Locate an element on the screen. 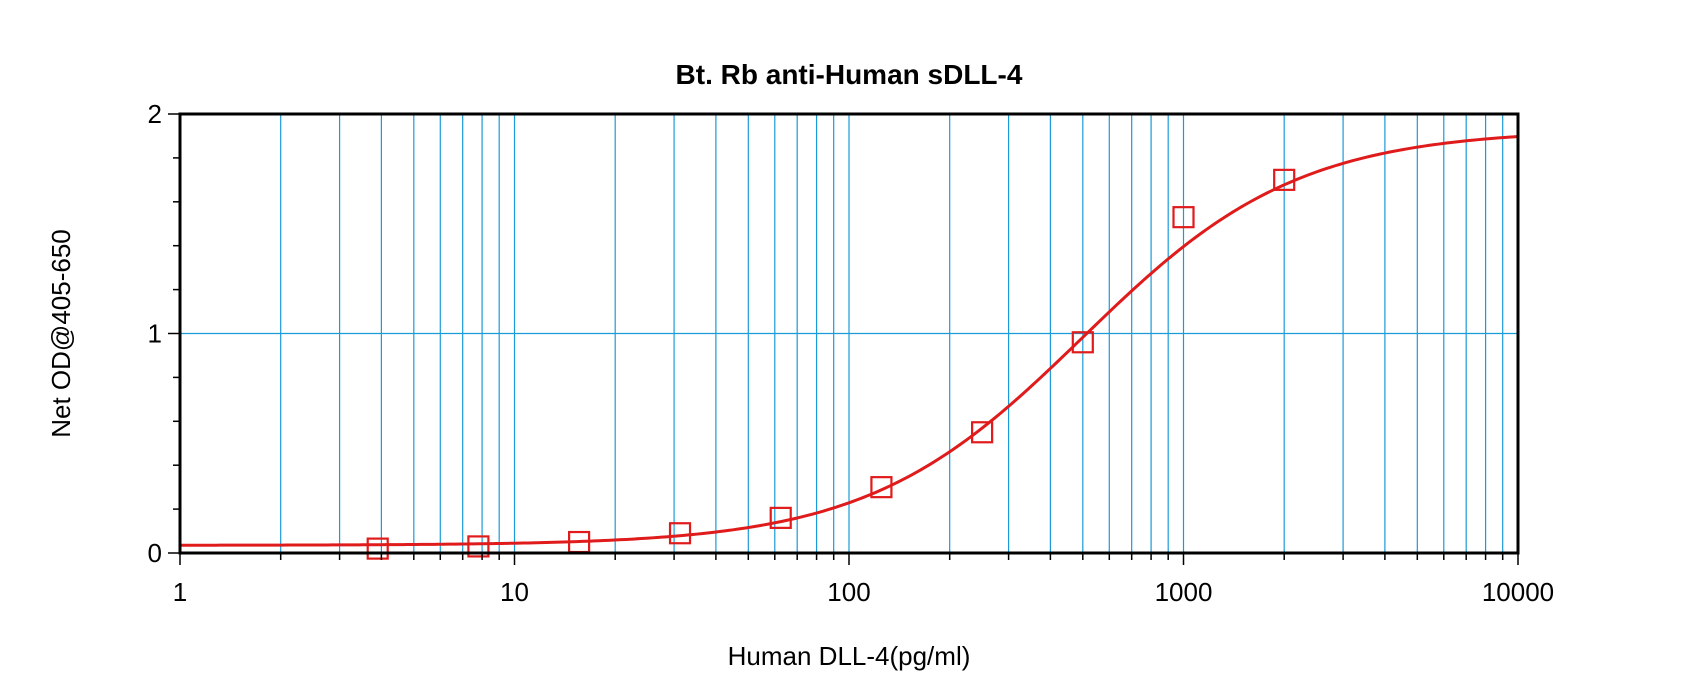  chart-title: Bt. Rb anti-Human sDLL-4 is located at coordinates (849, 74).